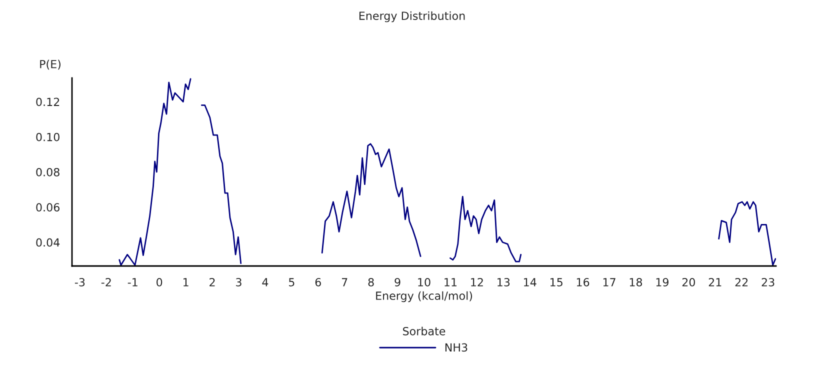 Image resolution: width=824 pixels, height=380 pixels. What do you see at coordinates (768, 282) in the screenshot?
I see `x-tick-label: 23` at bounding box center [768, 282].